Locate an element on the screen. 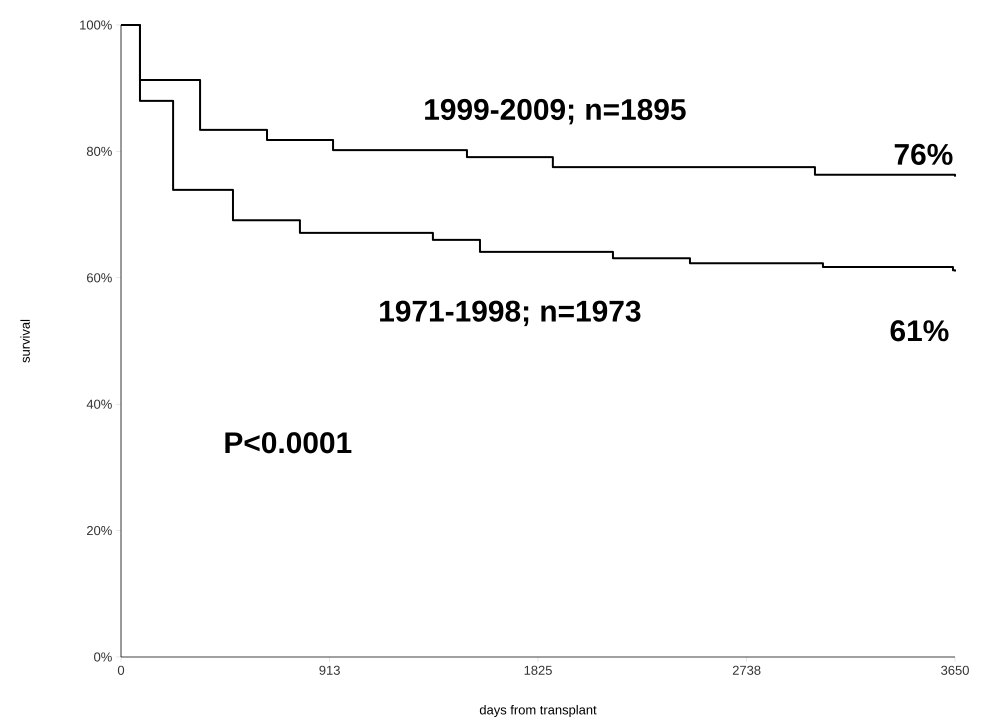 This screenshot has width=995, height=726. x-tick-label: 1825 is located at coordinates (538, 670).